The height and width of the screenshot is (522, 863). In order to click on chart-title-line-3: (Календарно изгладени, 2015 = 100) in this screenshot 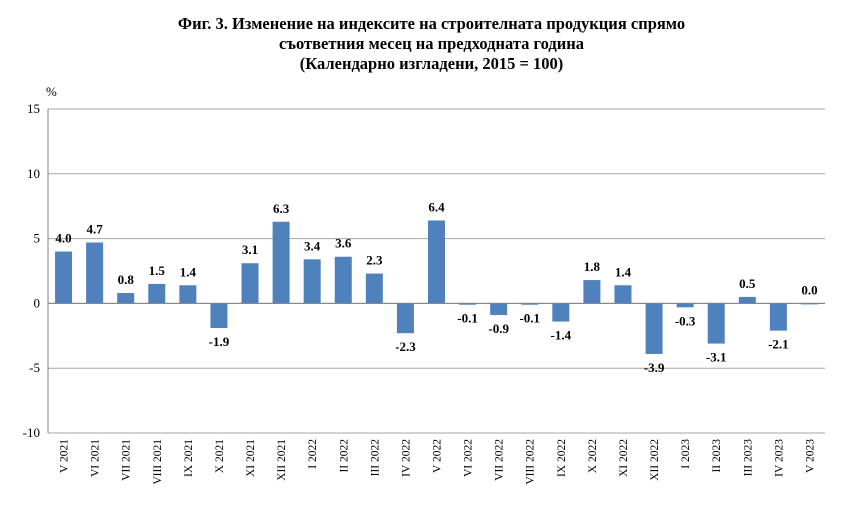, I will do `click(431, 63)`.